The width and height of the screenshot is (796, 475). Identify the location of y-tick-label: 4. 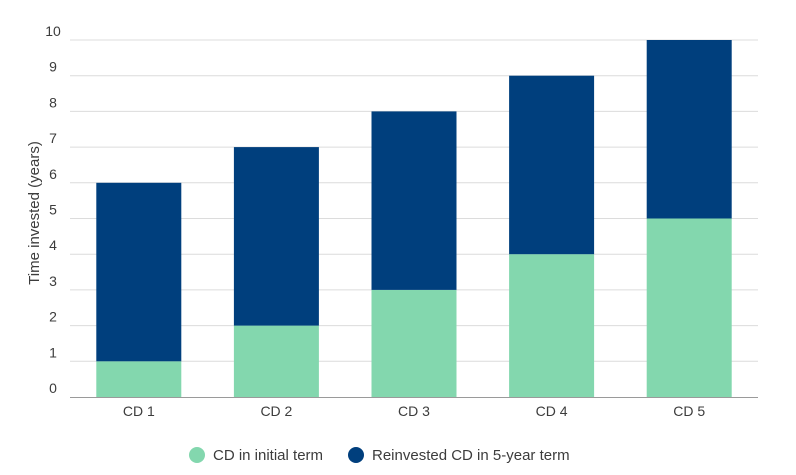
(53, 245).